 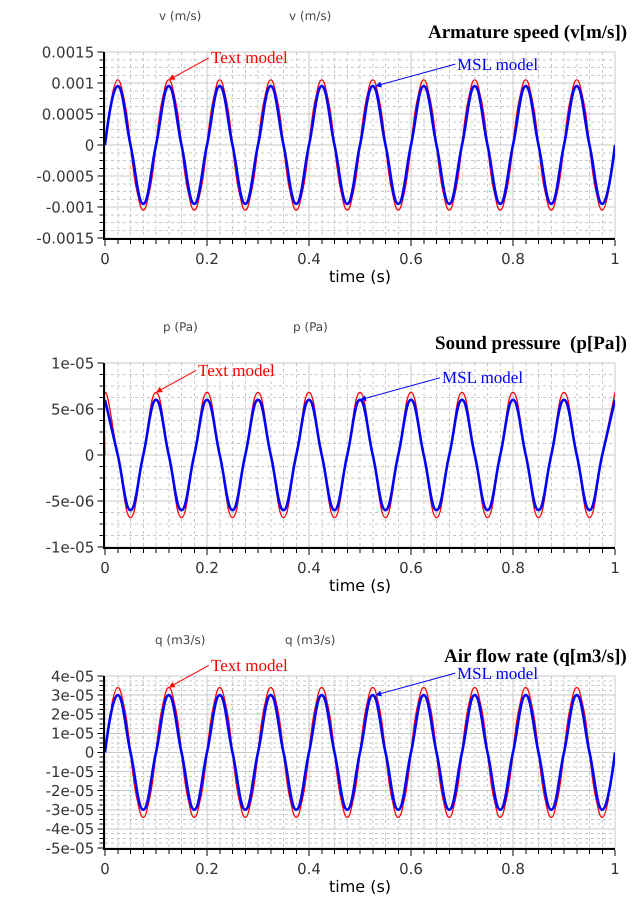 What do you see at coordinates (70, 810) in the screenshot?
I see `y-tick-label: -3e-05` at bounding box center [70, 810].